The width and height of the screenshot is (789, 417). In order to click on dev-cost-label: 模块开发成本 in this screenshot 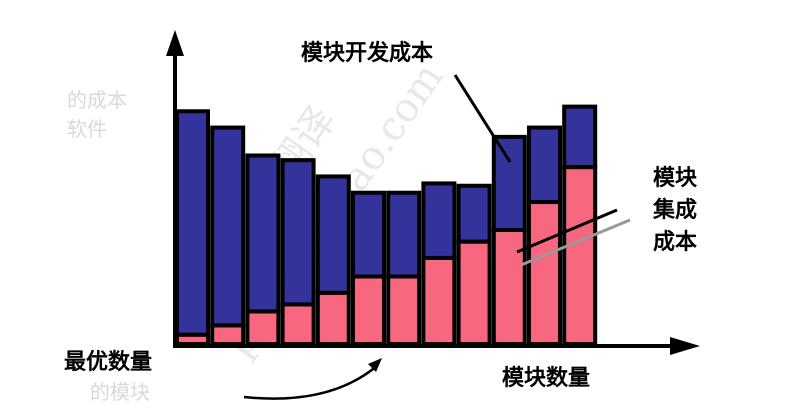, I will do `click(367, 53)`.